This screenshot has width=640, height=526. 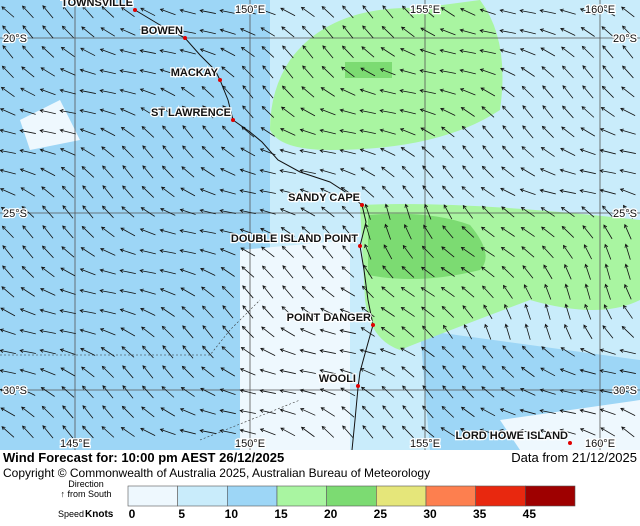 I want to click on legend-label: 10, so click(x=232, y=514).